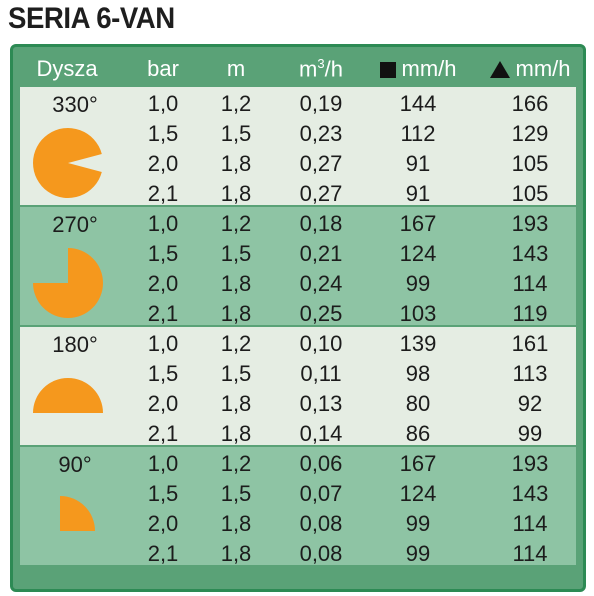 This screenshot has height=596, width=594. Describe the element at coordinates (298, 223) in the screenshot. I see `table-row: 1,0 1,2 0,18 167 193` at that location.